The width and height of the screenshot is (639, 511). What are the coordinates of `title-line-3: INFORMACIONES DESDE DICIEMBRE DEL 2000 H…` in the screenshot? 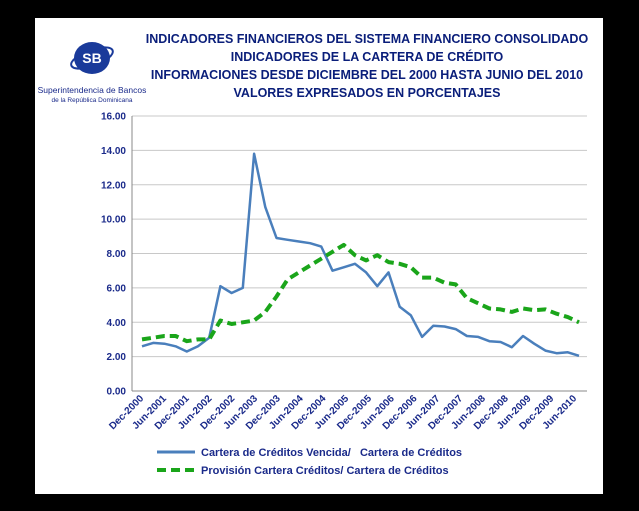 It's located at (367, 75).